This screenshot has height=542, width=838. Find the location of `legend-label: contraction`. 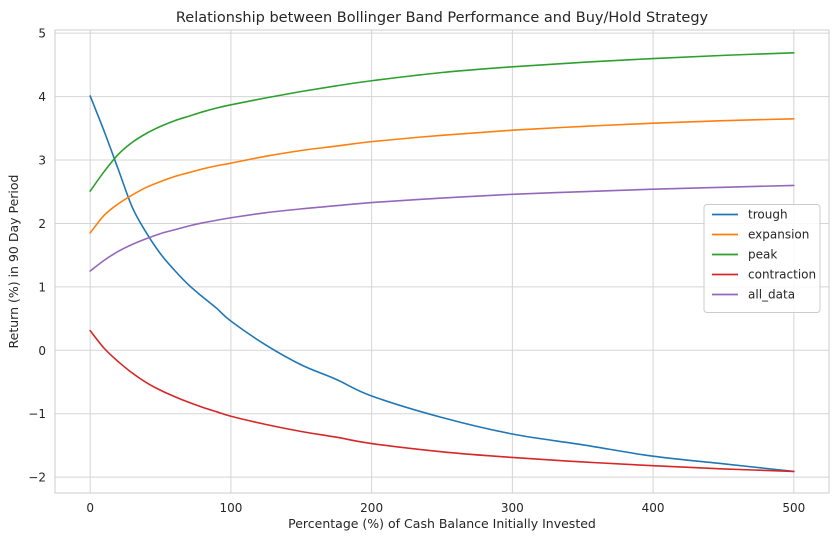

legend-label: contraction is located at coordinates (782, 275).